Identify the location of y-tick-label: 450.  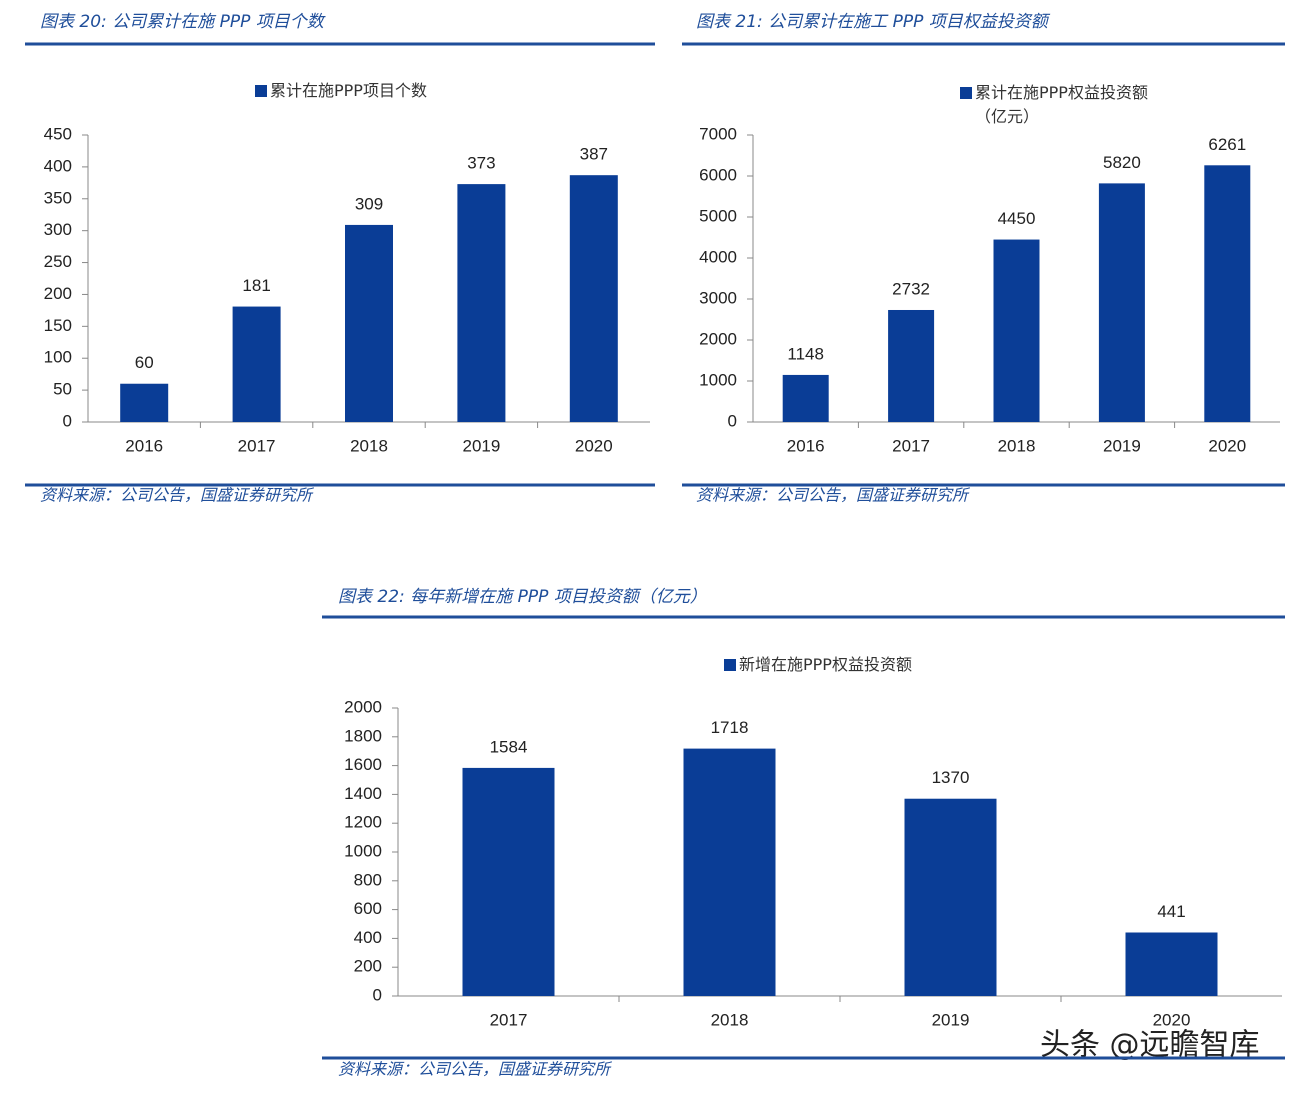
(58, 133).